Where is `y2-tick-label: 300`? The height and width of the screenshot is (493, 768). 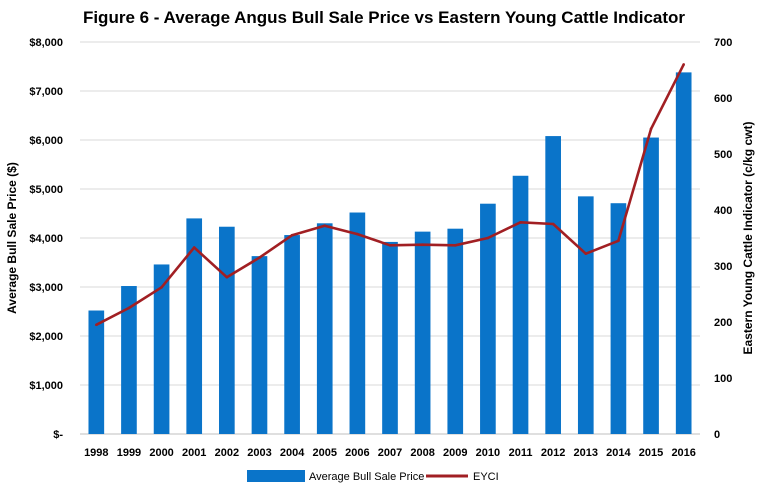
y2-tick-label: 300 is located at coordinates (723, 267).